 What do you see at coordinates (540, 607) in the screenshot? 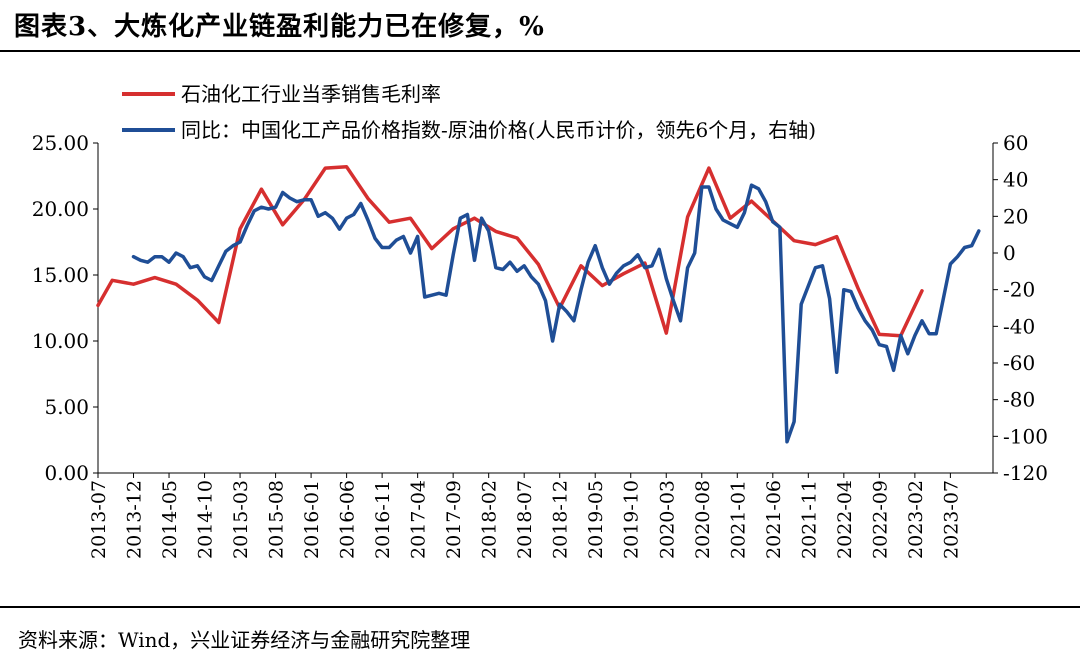
I see `bottom-rule` at bounding box center [540, 607].